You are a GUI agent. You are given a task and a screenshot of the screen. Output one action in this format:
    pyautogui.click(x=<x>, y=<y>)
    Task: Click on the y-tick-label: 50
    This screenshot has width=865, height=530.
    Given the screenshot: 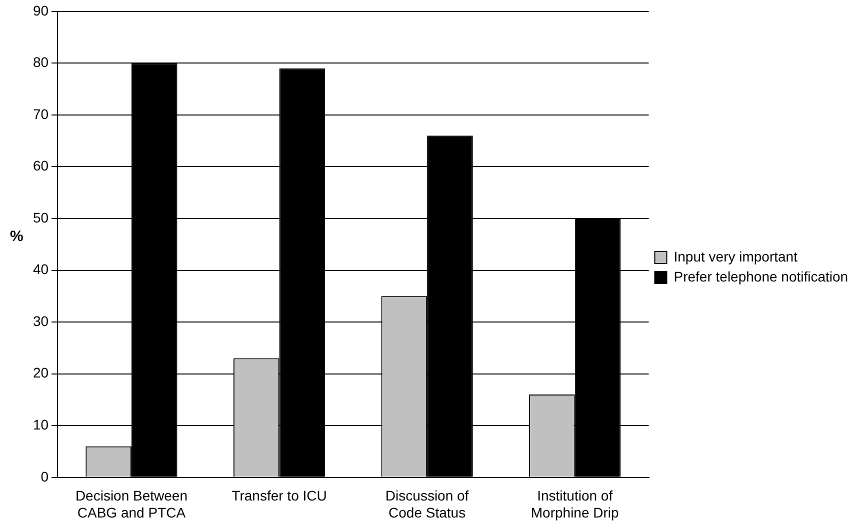 What is the action you would take?
    pyautogui.click(x=40, y=217)
    